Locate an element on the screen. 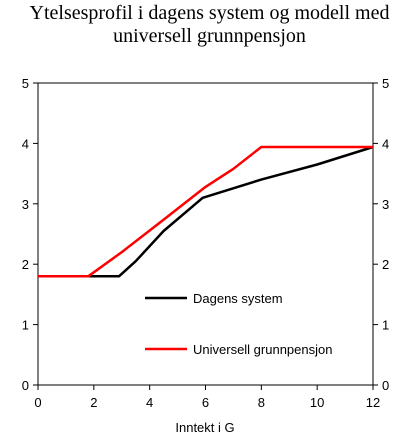 The width and height of the screenshot is (419, 438). y-left-tick-label-2: 2 is located at coordinates (25, 264).